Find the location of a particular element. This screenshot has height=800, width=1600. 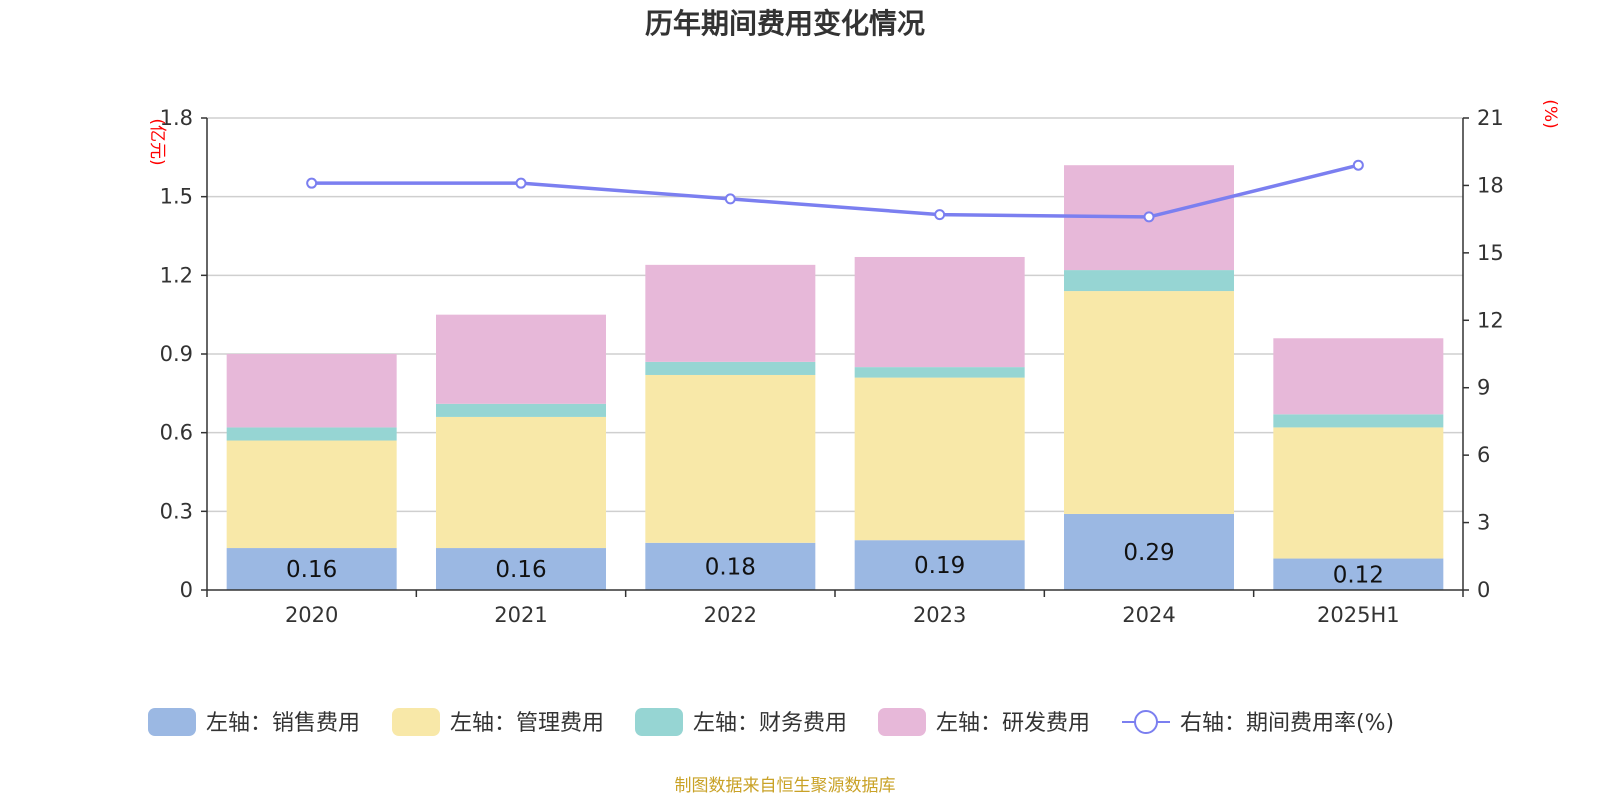

bar-value-label: 0.12 is located at coordinates (1358, 575).